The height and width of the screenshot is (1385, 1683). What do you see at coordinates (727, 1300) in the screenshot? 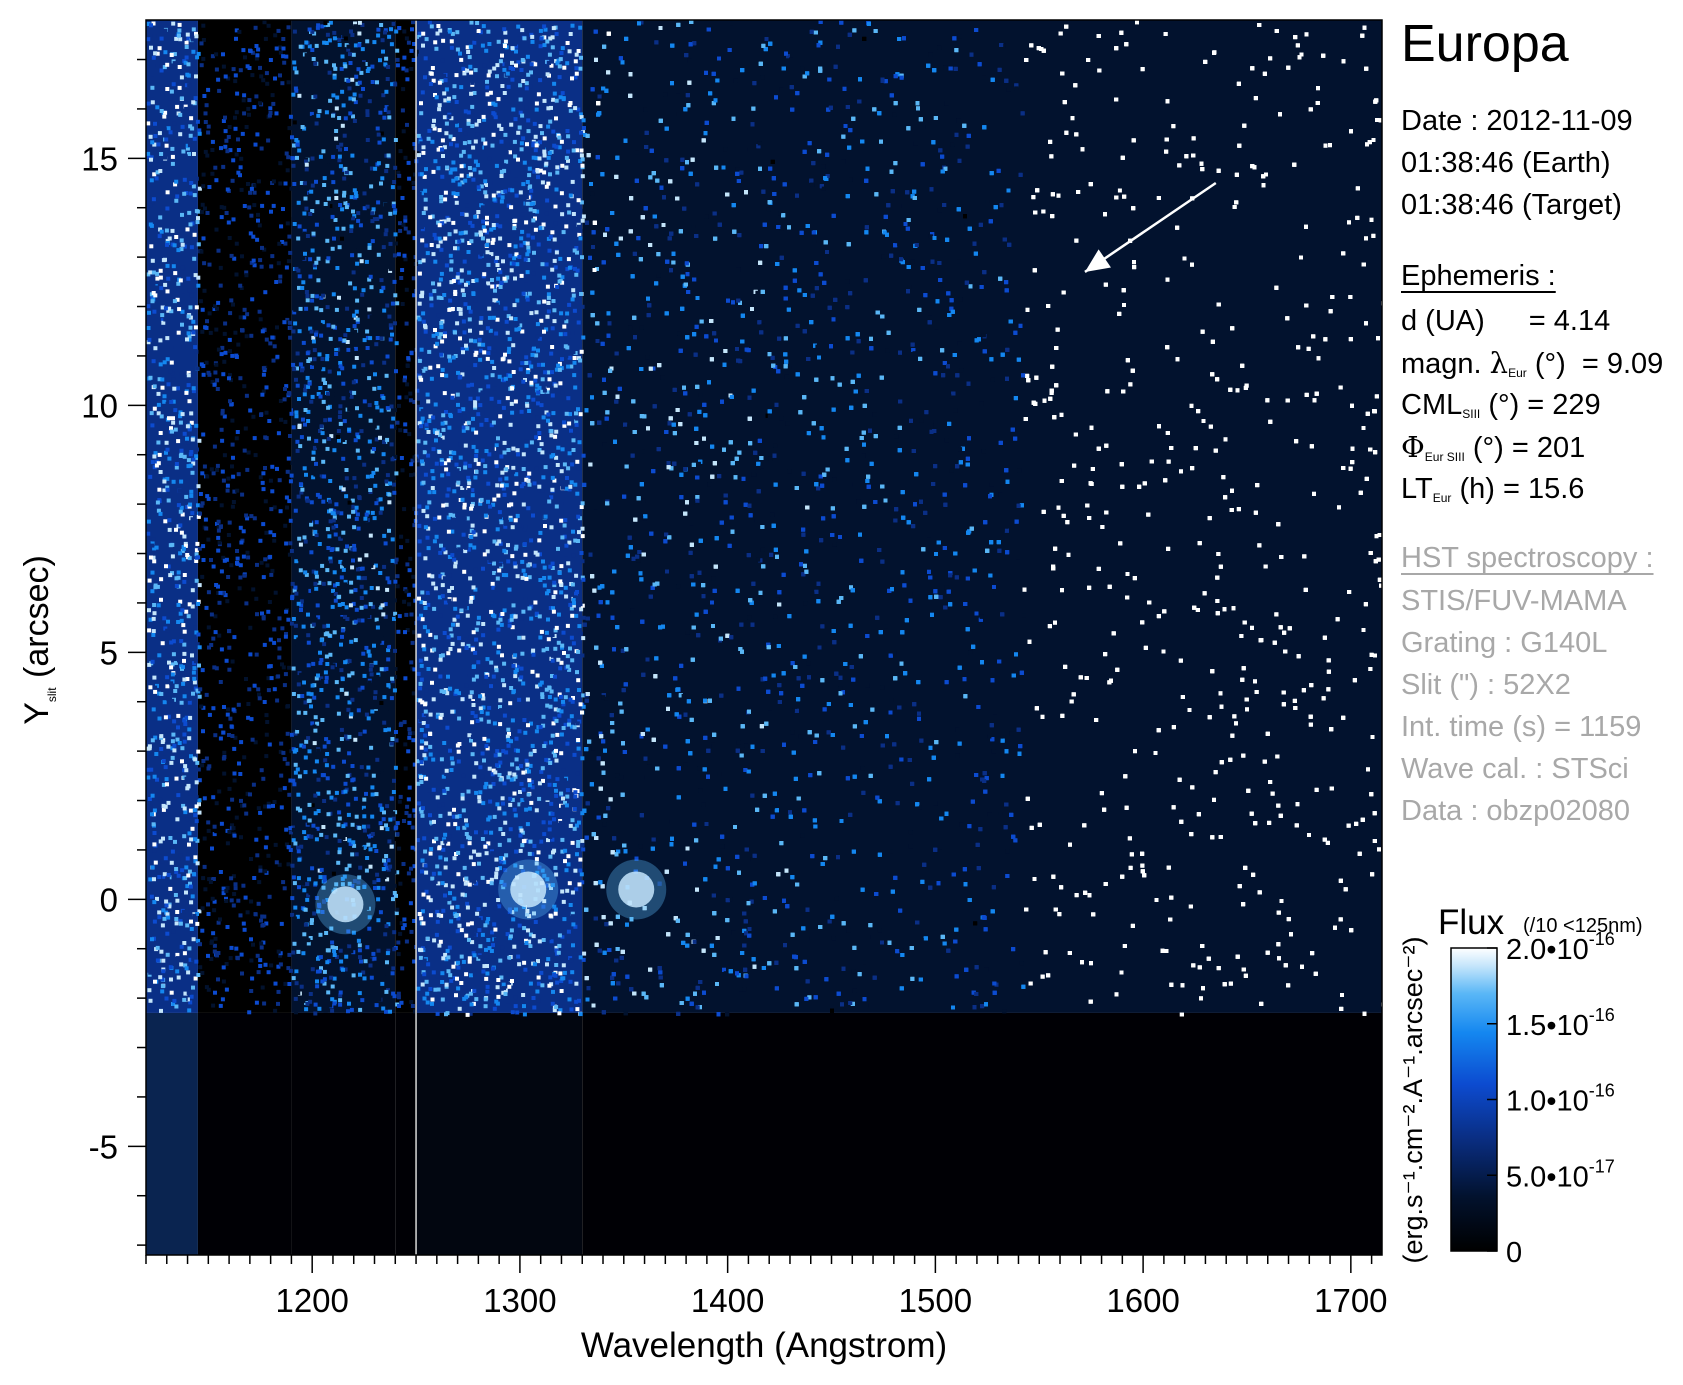
I see `x-tick-label: 1400` at bounding box center [727, 1300].